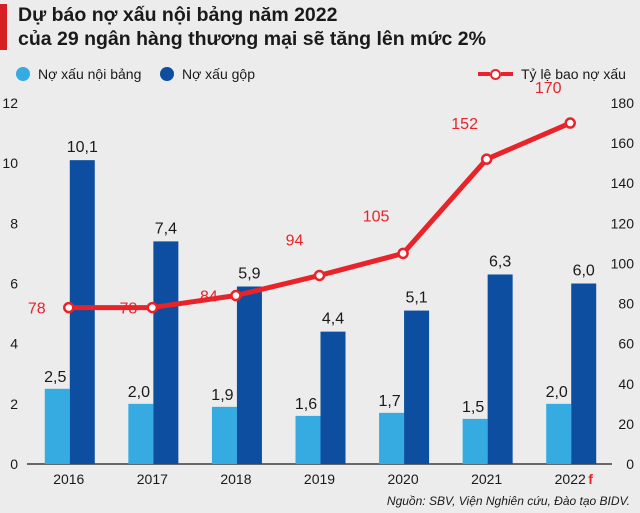  Describe the element at coordinates (23, 74) in the screenshot. I see `legend-swatch-light-blue` at that location.